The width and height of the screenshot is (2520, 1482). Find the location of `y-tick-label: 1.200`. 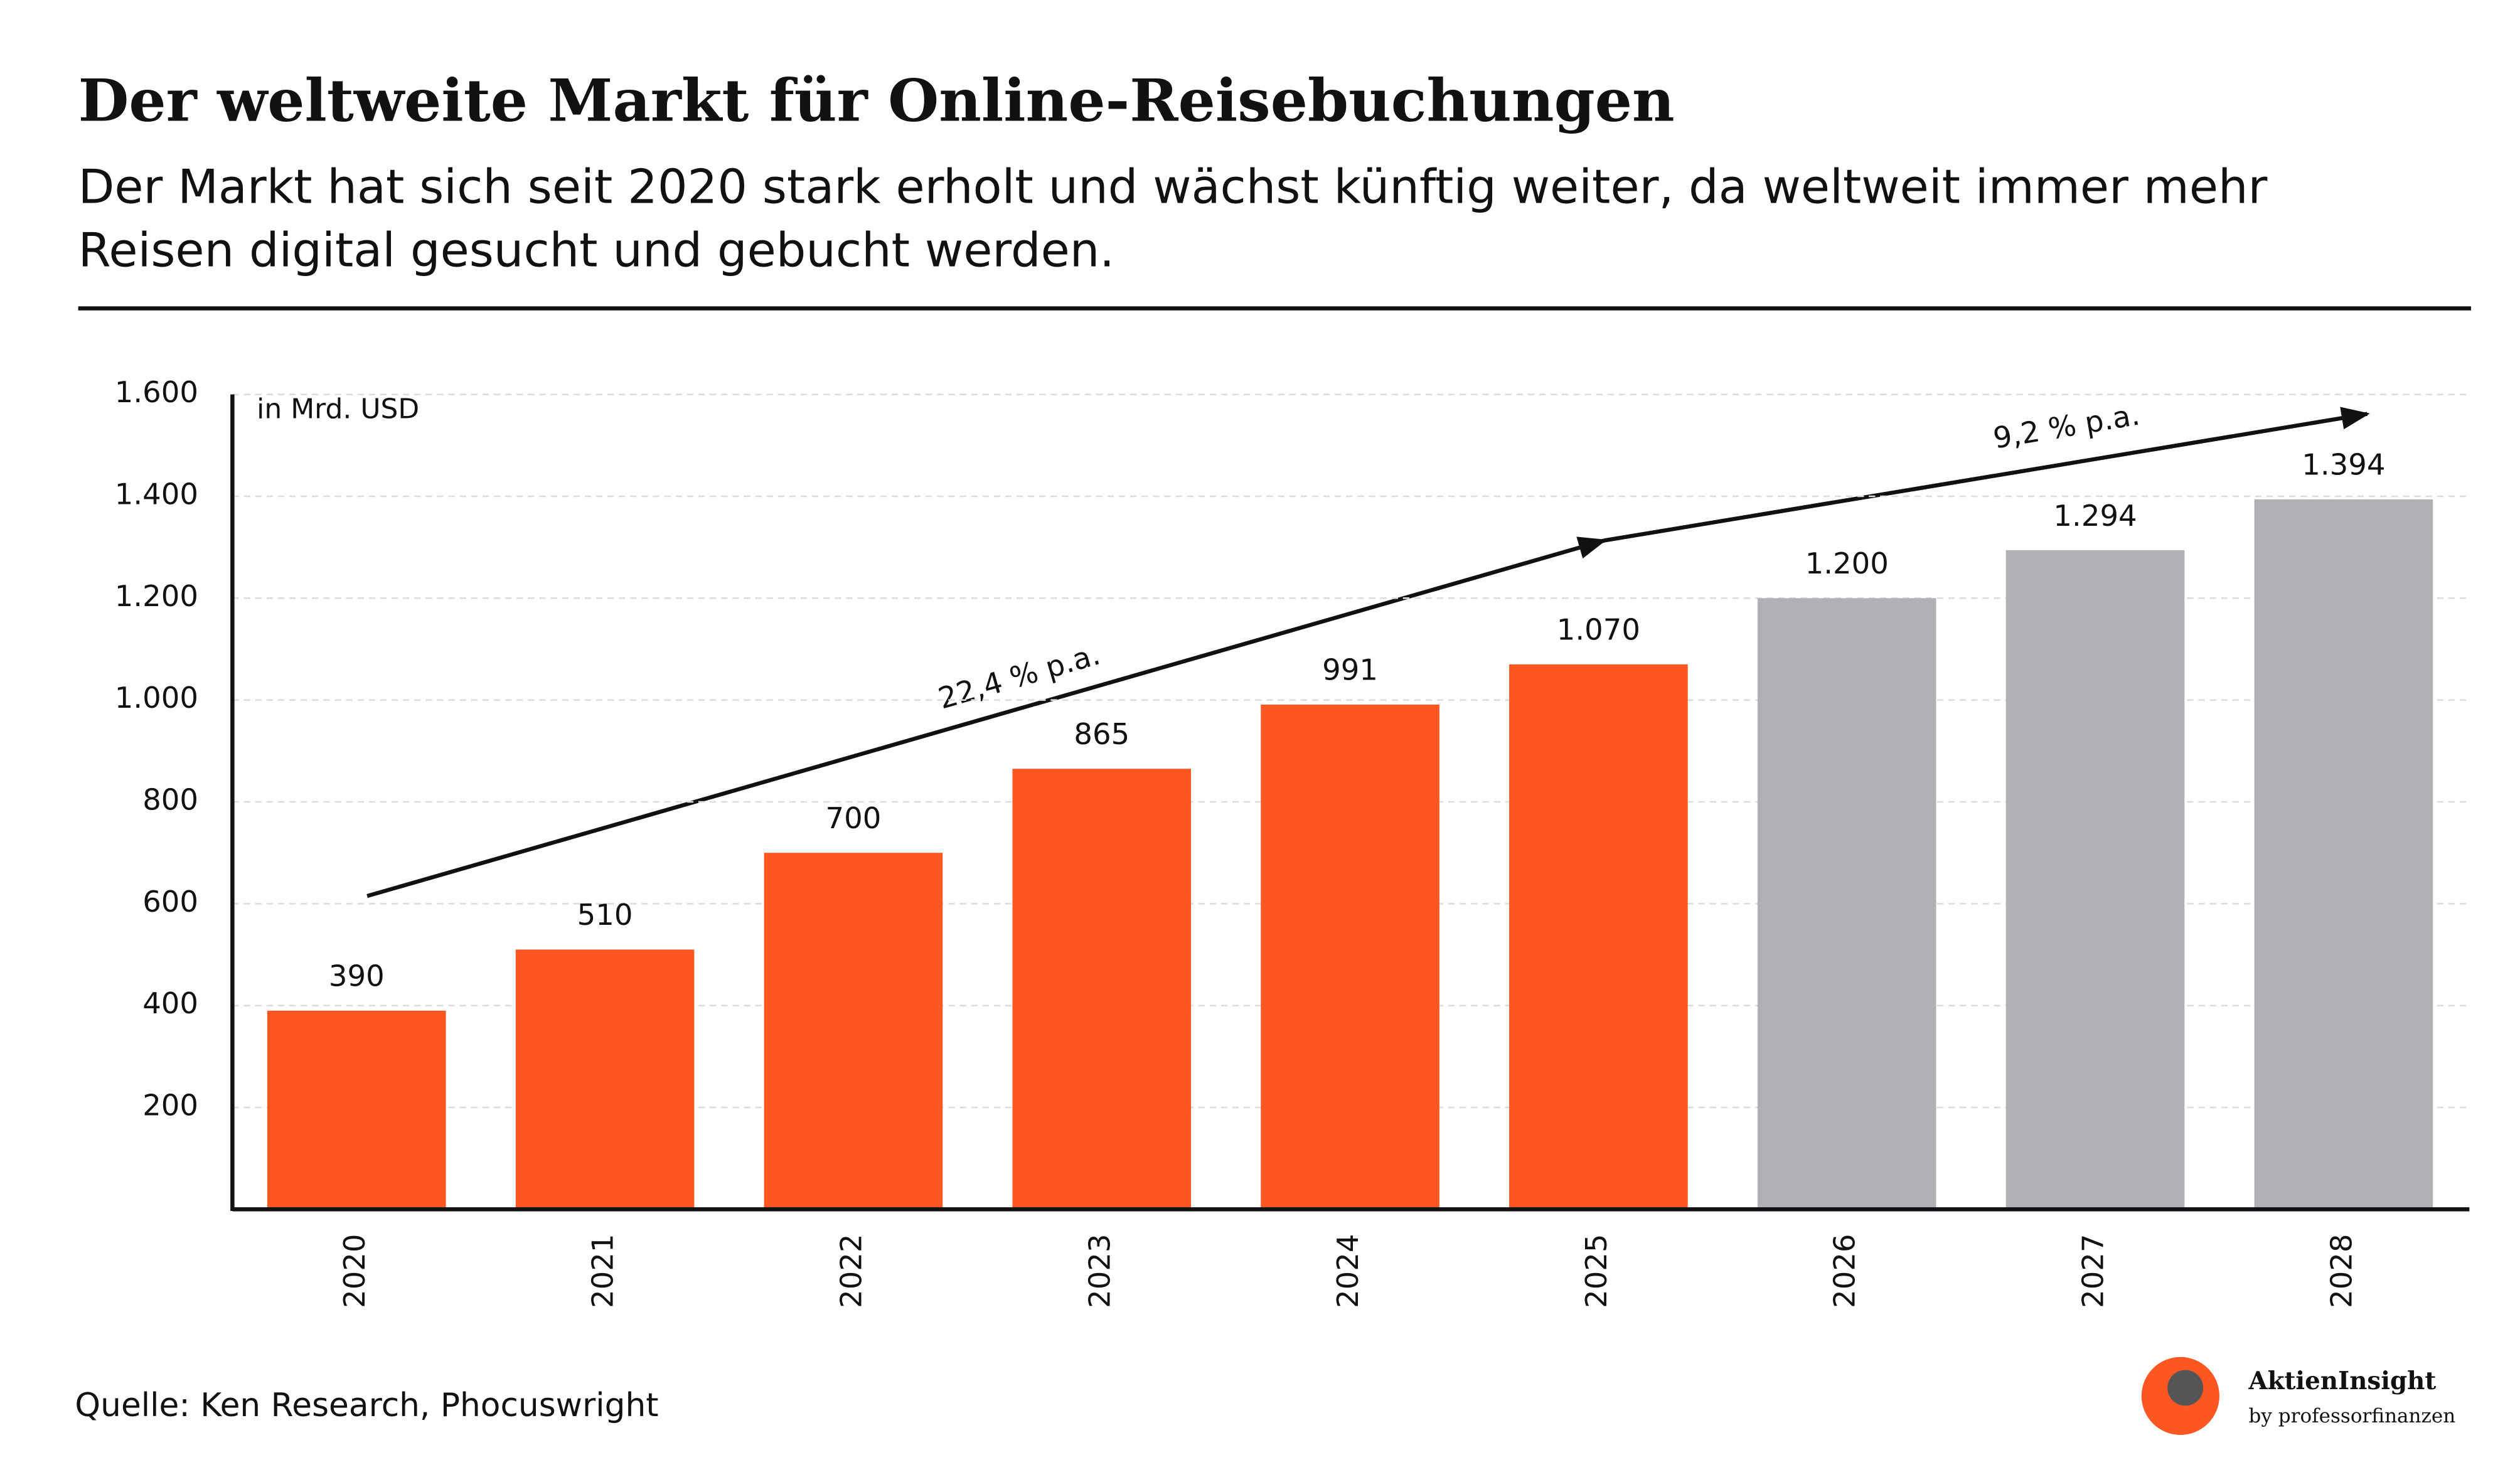

y-tick-label: 1.200 is located at coordinates (156, 596).